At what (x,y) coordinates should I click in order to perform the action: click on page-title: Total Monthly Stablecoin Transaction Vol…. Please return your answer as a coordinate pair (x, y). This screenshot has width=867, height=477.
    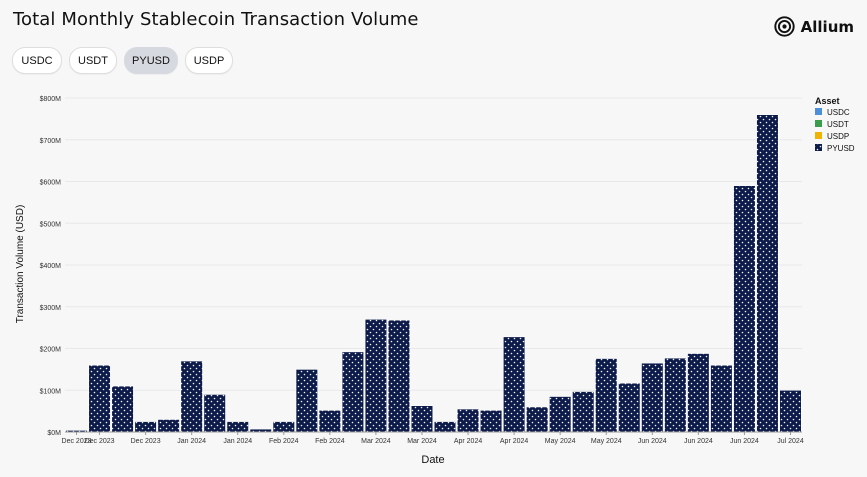
    Looking at the image, I should click on (216, 19).